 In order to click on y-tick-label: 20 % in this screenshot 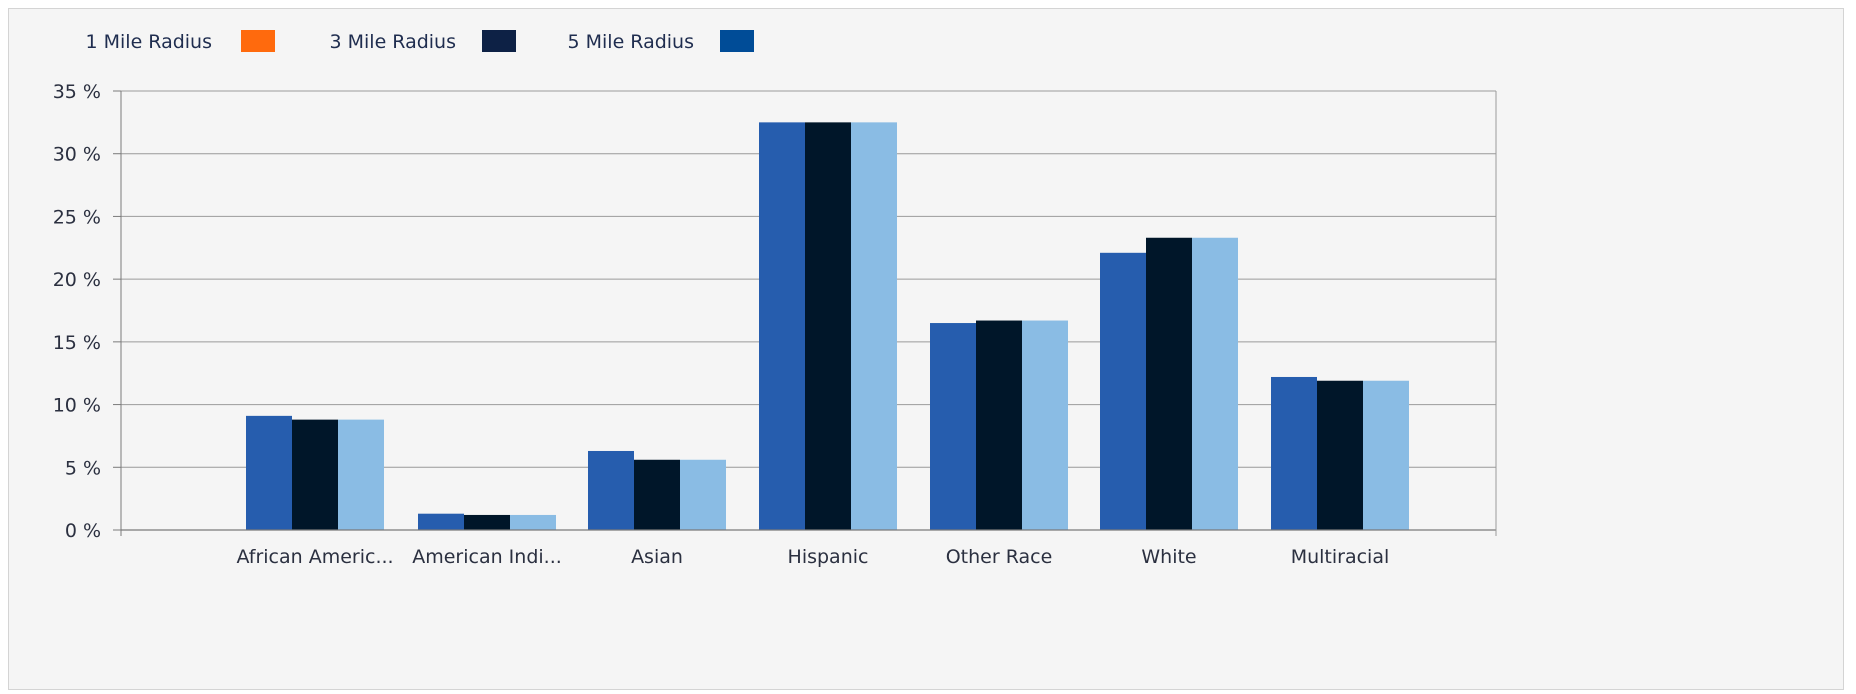, I will do `click(77, 280)`.